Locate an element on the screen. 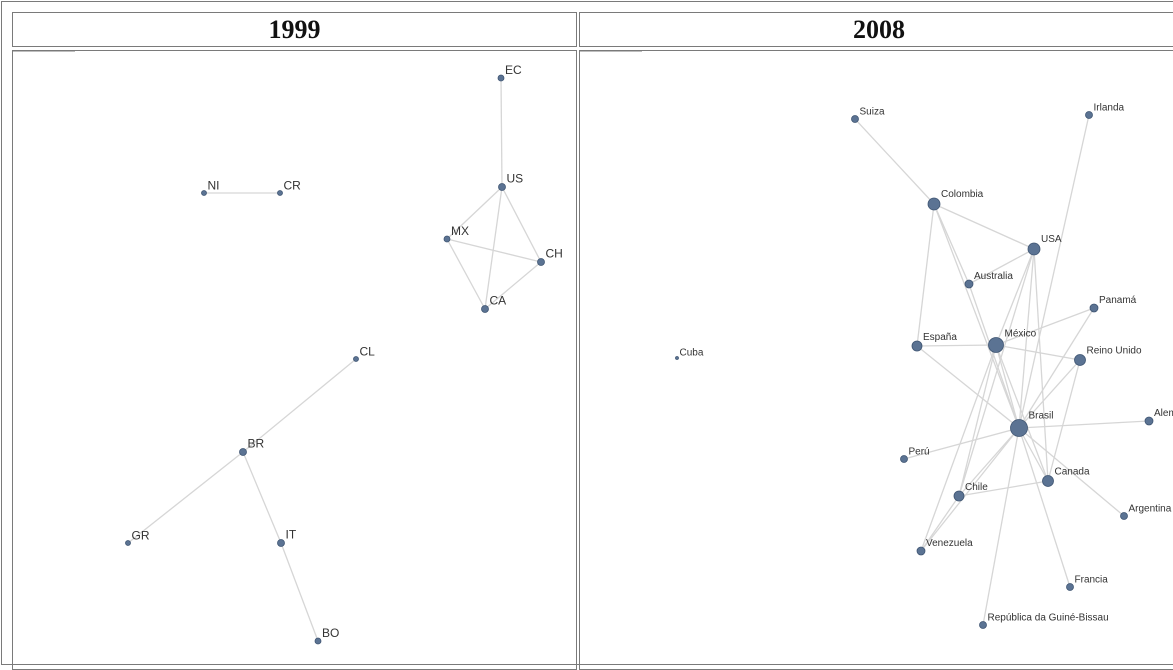 This screenshot has width=1173, height=670. node-Canada is located at coordinates (1048, 481).